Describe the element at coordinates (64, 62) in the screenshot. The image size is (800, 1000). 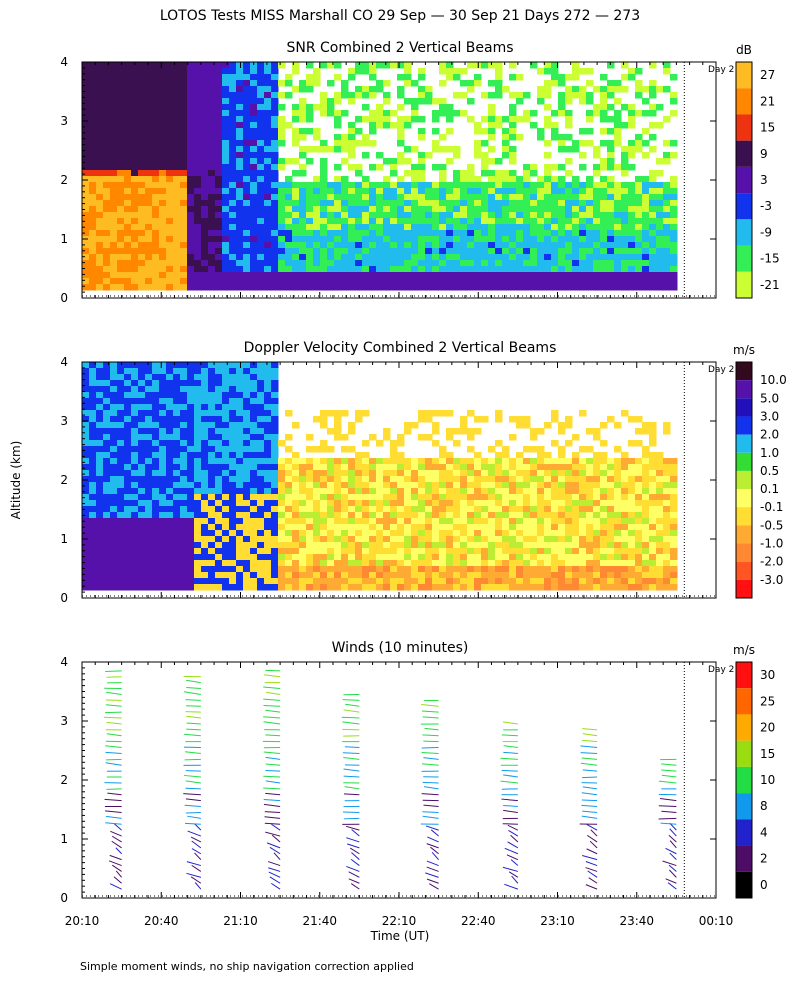
I see `y-tick-label: 4` at that location.